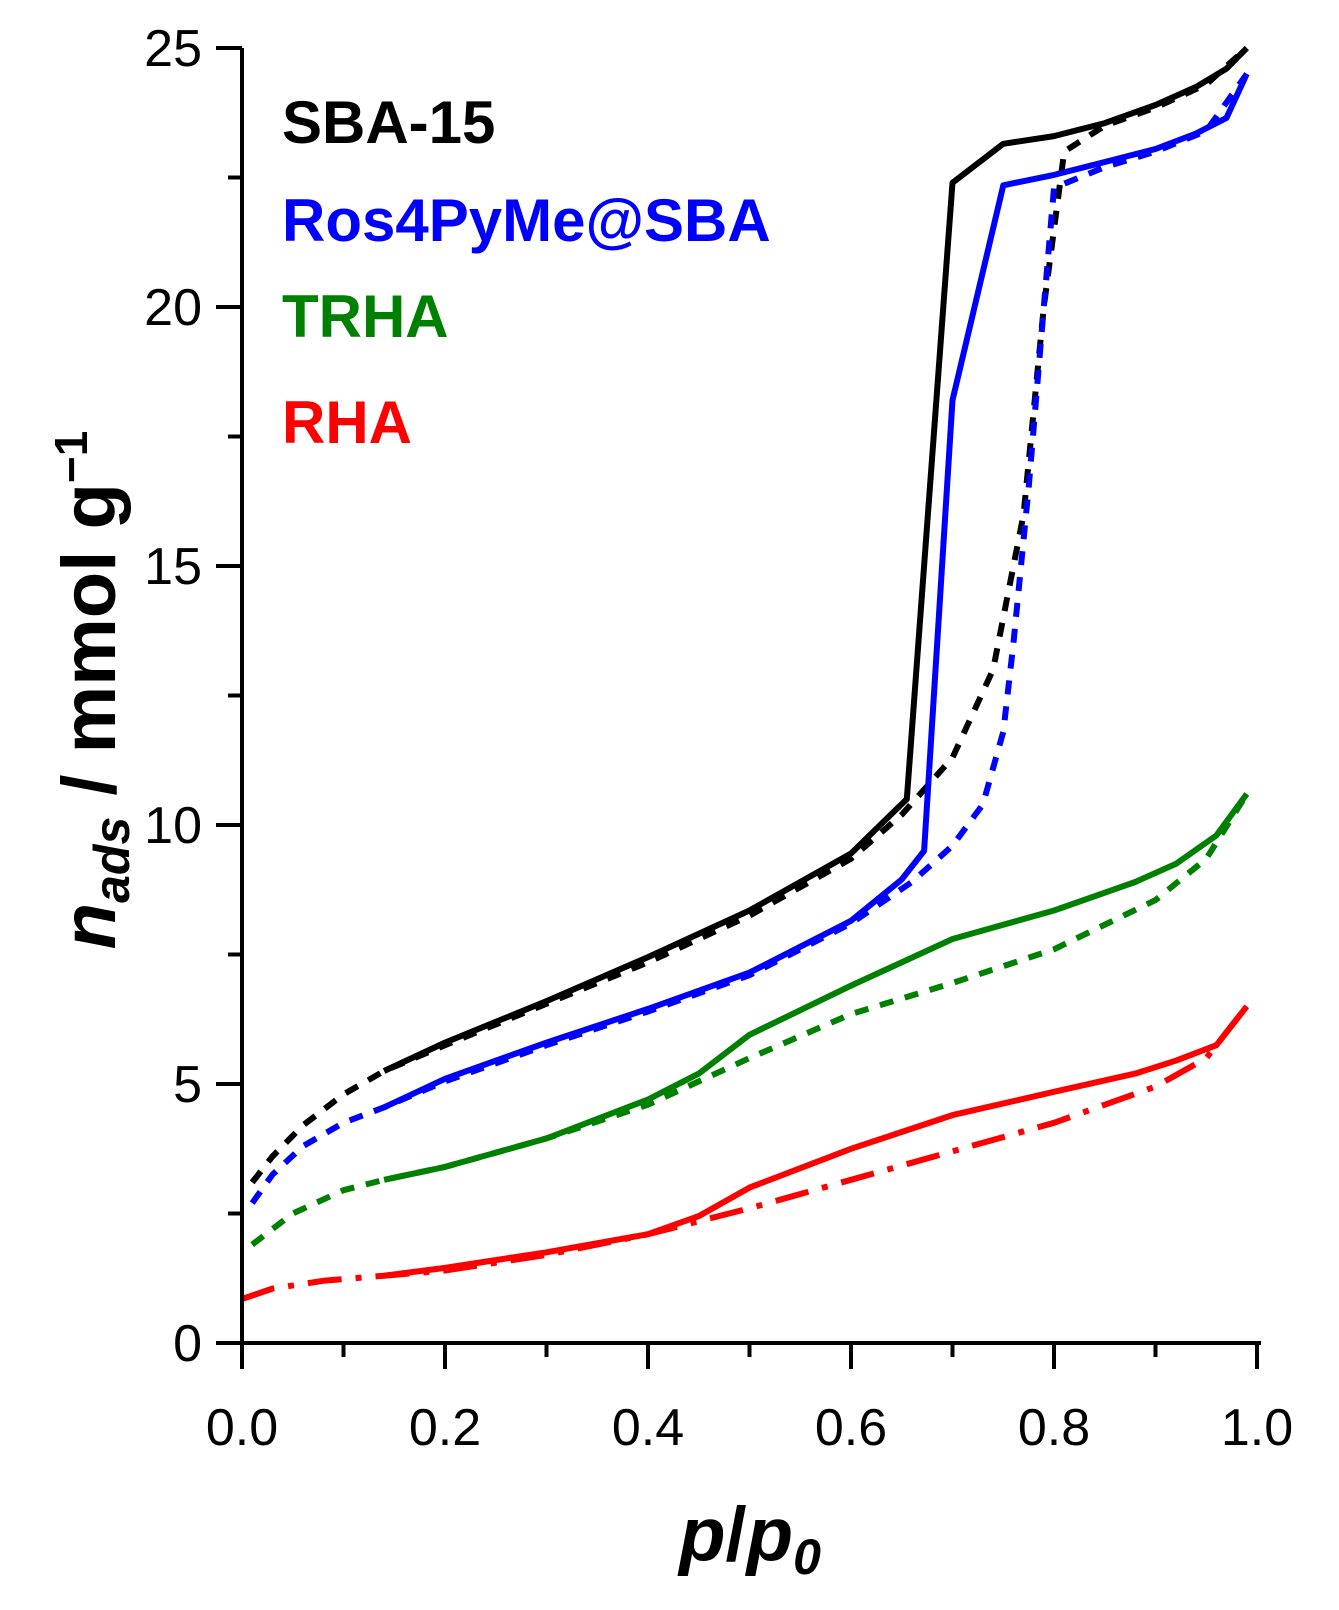  I want to click on x-tick-label: 0.2, so click(445, 1428).